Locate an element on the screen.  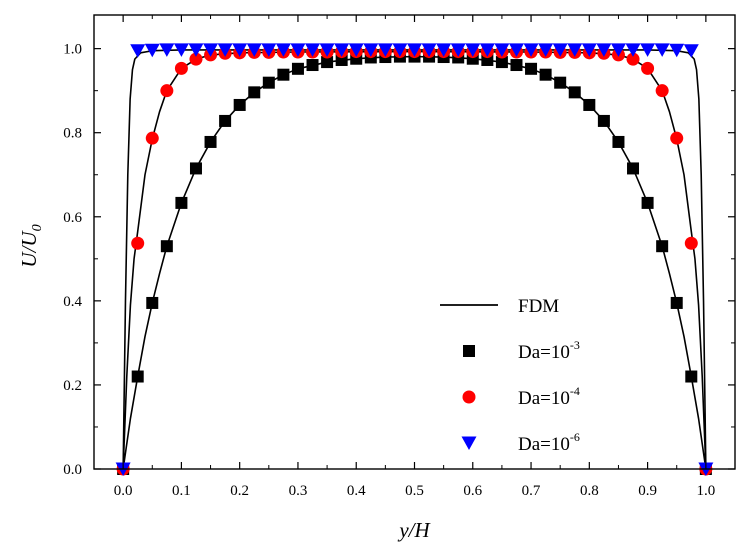
legend-label: Da=10-4 is located at coordinates (549, 396).